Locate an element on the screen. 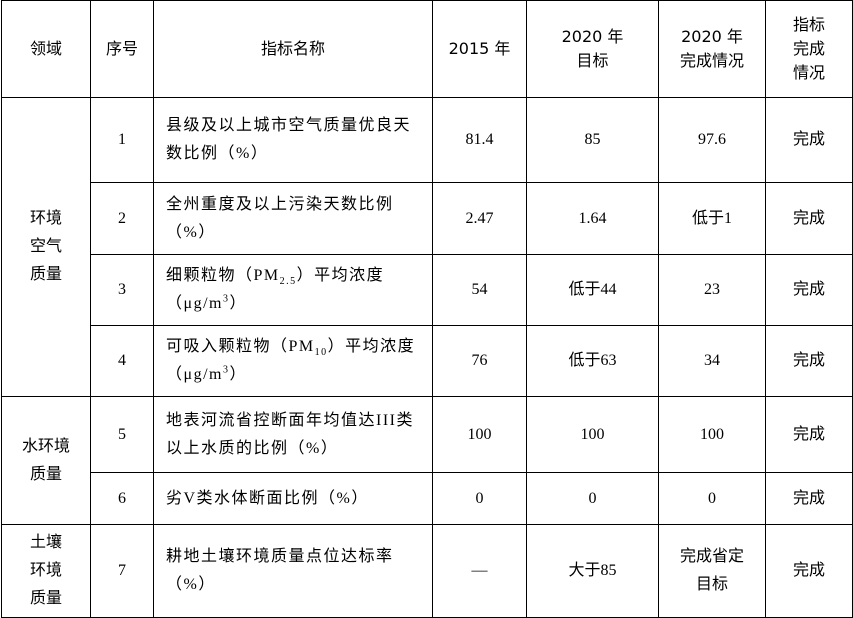 The image size is (853, 618). value-cell: 完成省定 目标 is located at coordinates (712, 571).